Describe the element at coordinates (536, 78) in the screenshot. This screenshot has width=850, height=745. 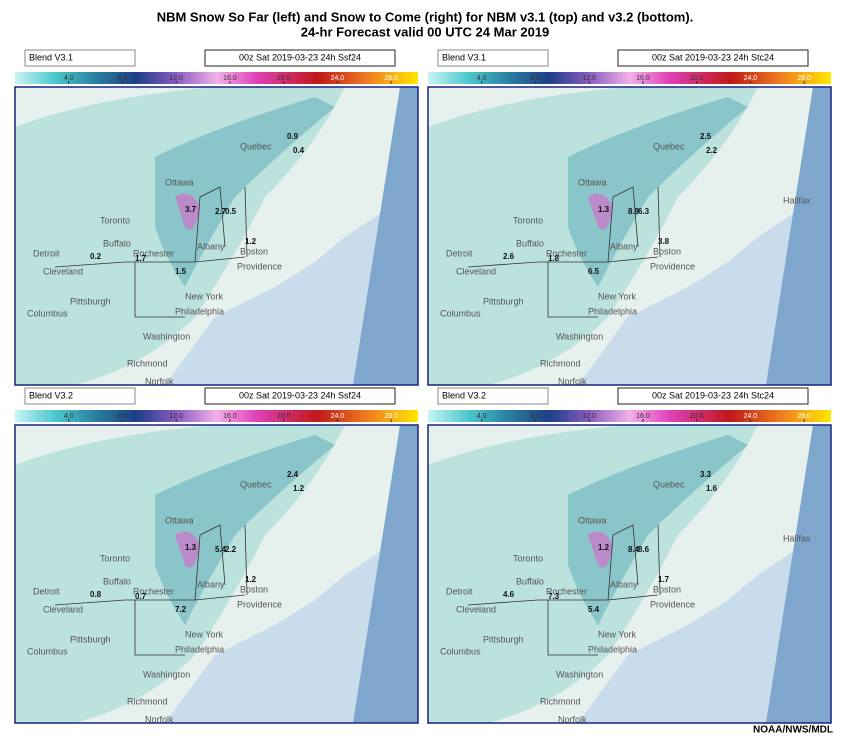
I see `colorbar-tick-label: 8.0` at that location.